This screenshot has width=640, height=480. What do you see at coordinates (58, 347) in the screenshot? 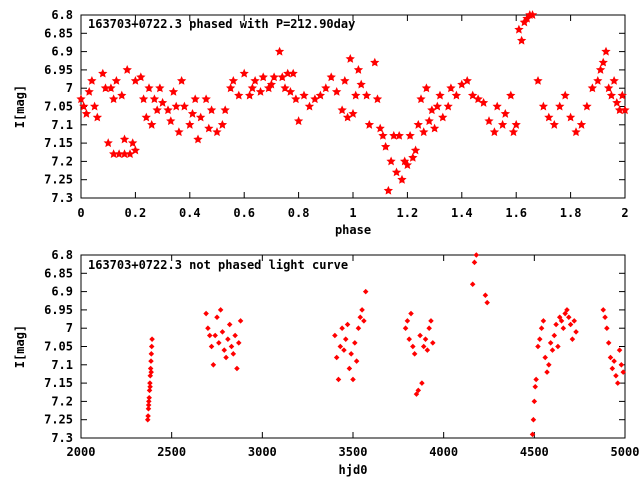
I see `y-tick-label: 7.05` at bounding box center [58, 347].